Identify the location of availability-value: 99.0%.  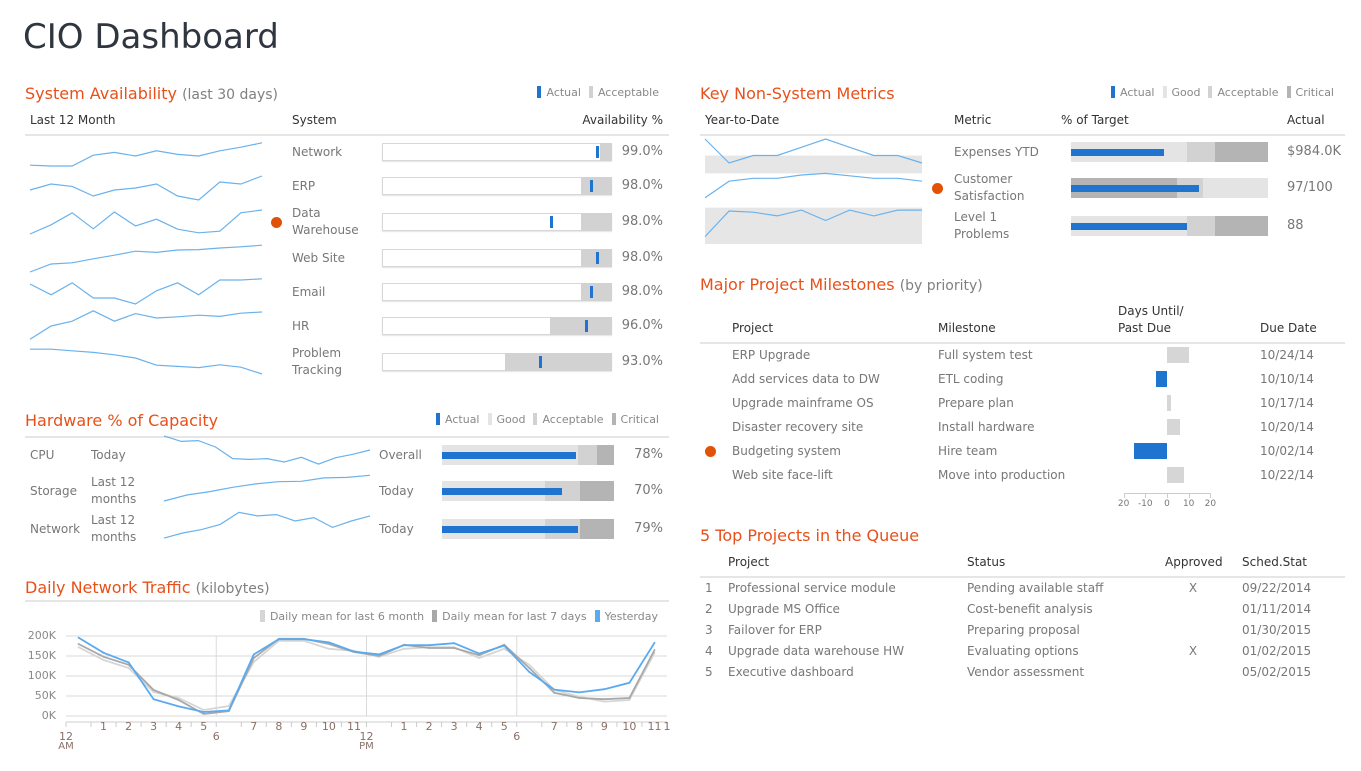
(642, 151).